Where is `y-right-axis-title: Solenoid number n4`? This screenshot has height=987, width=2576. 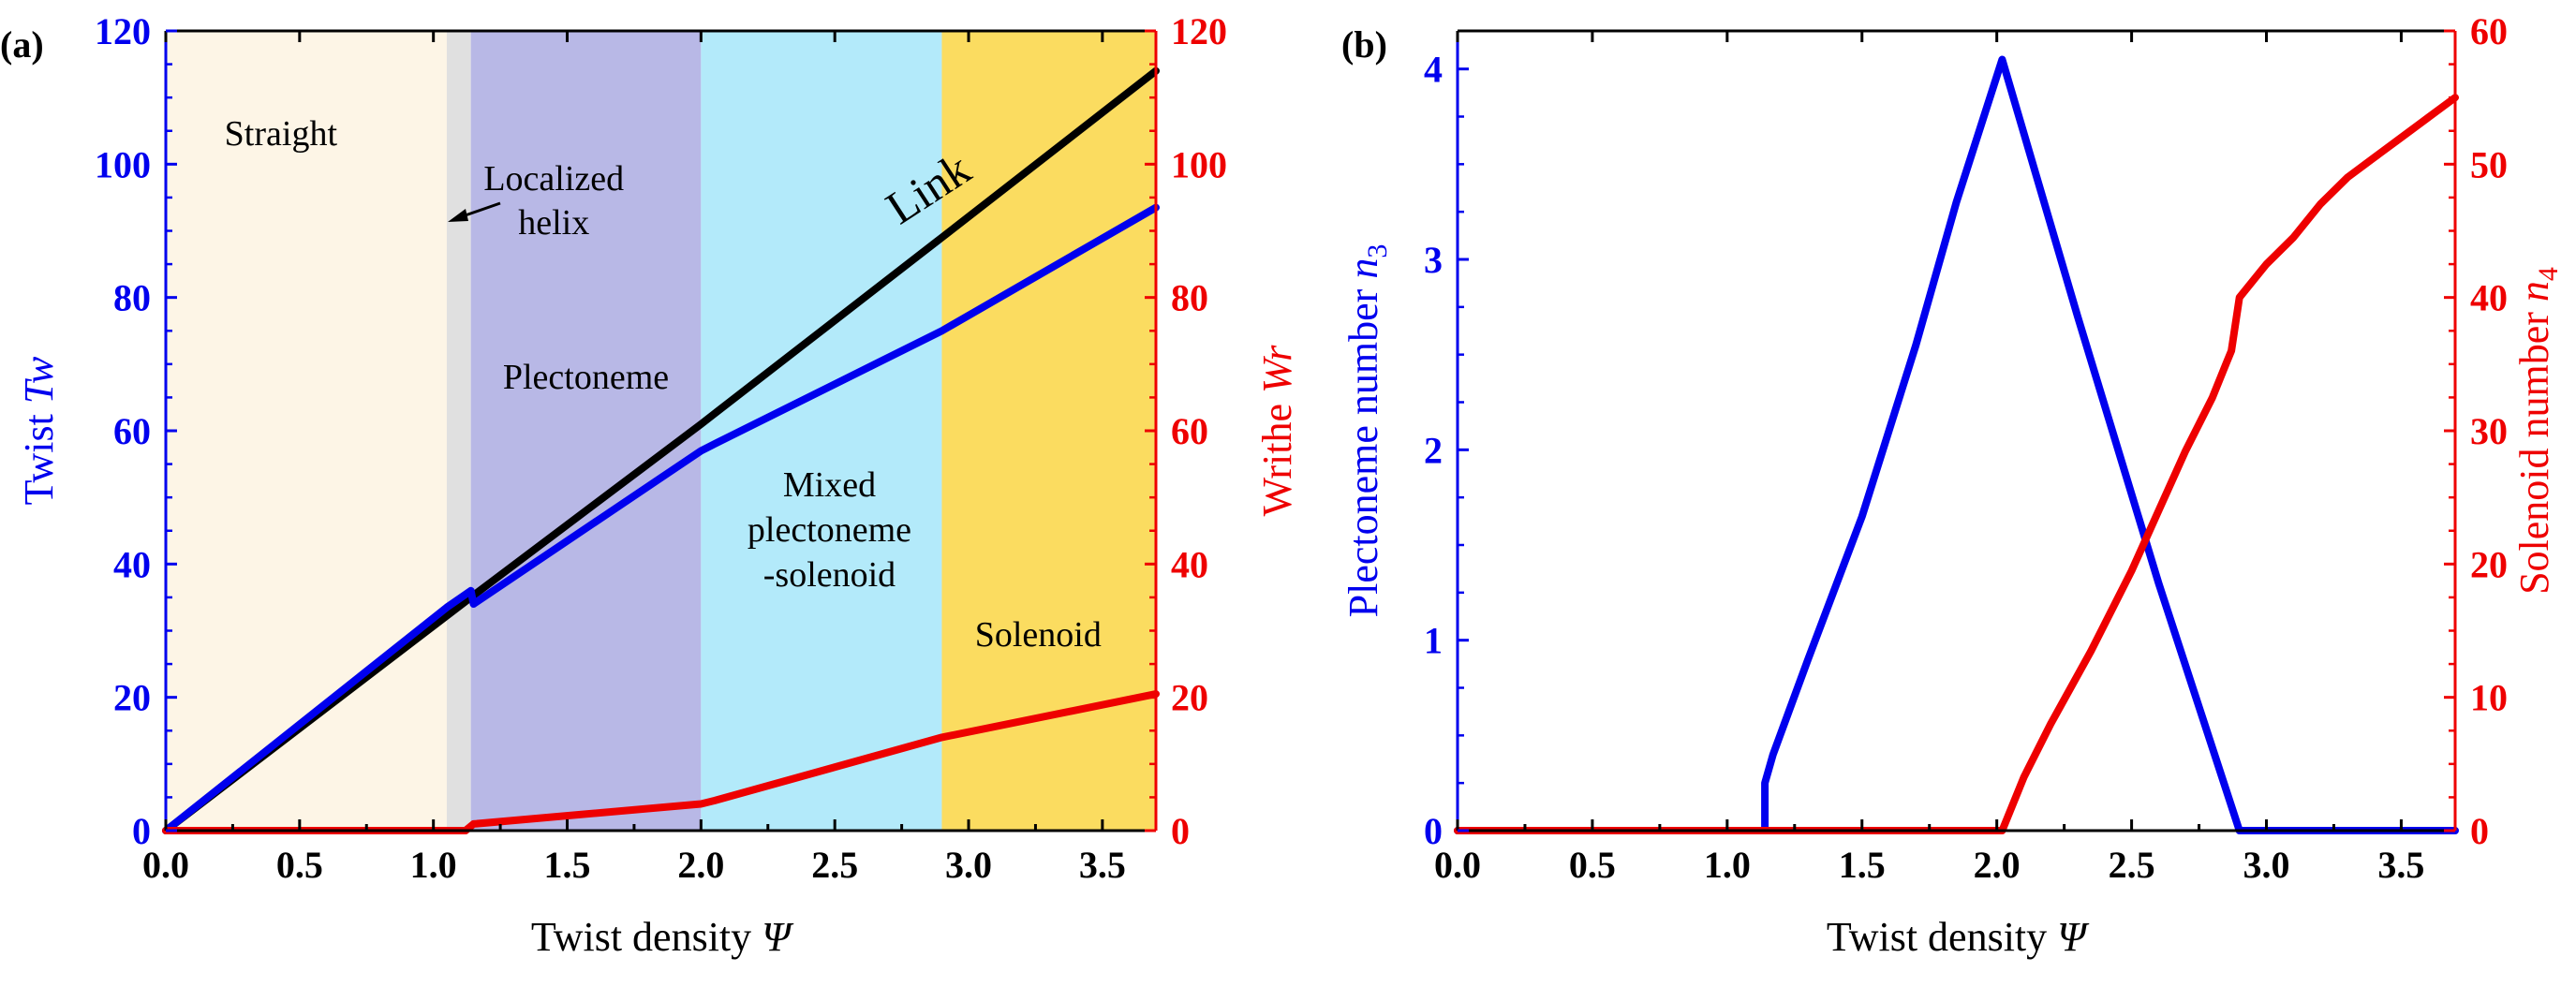 y-right-axis-title: Solenoid number n4 is located at coordinates (2537, 431).